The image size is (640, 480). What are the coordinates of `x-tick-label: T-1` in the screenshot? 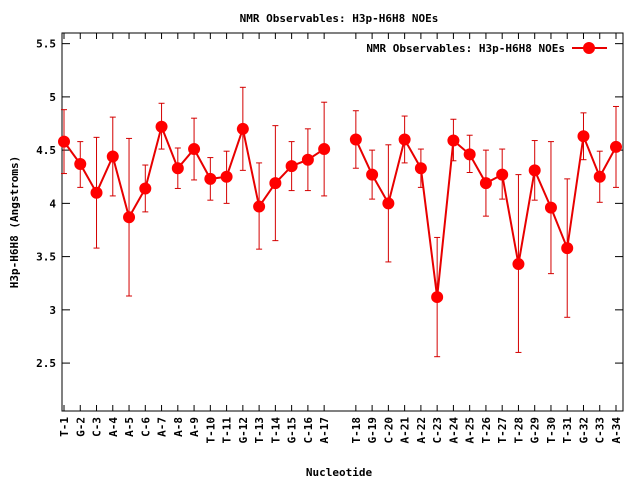 It's located at (64, 427).